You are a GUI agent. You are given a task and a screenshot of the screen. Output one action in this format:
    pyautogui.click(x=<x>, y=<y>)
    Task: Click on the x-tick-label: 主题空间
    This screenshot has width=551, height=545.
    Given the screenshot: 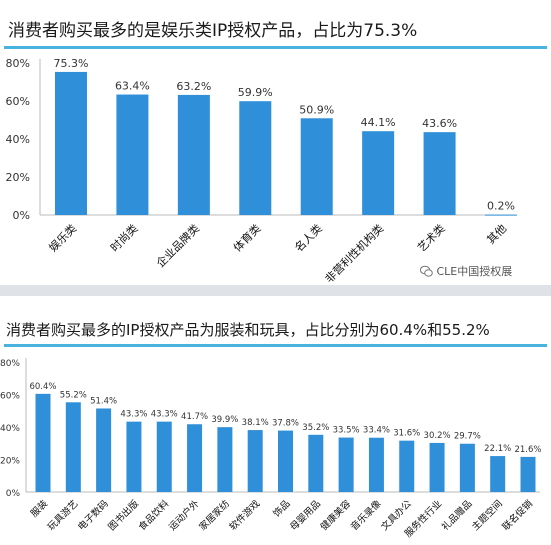 What is the action you would take?
    pyautogui.click(x=486, y=515)
    